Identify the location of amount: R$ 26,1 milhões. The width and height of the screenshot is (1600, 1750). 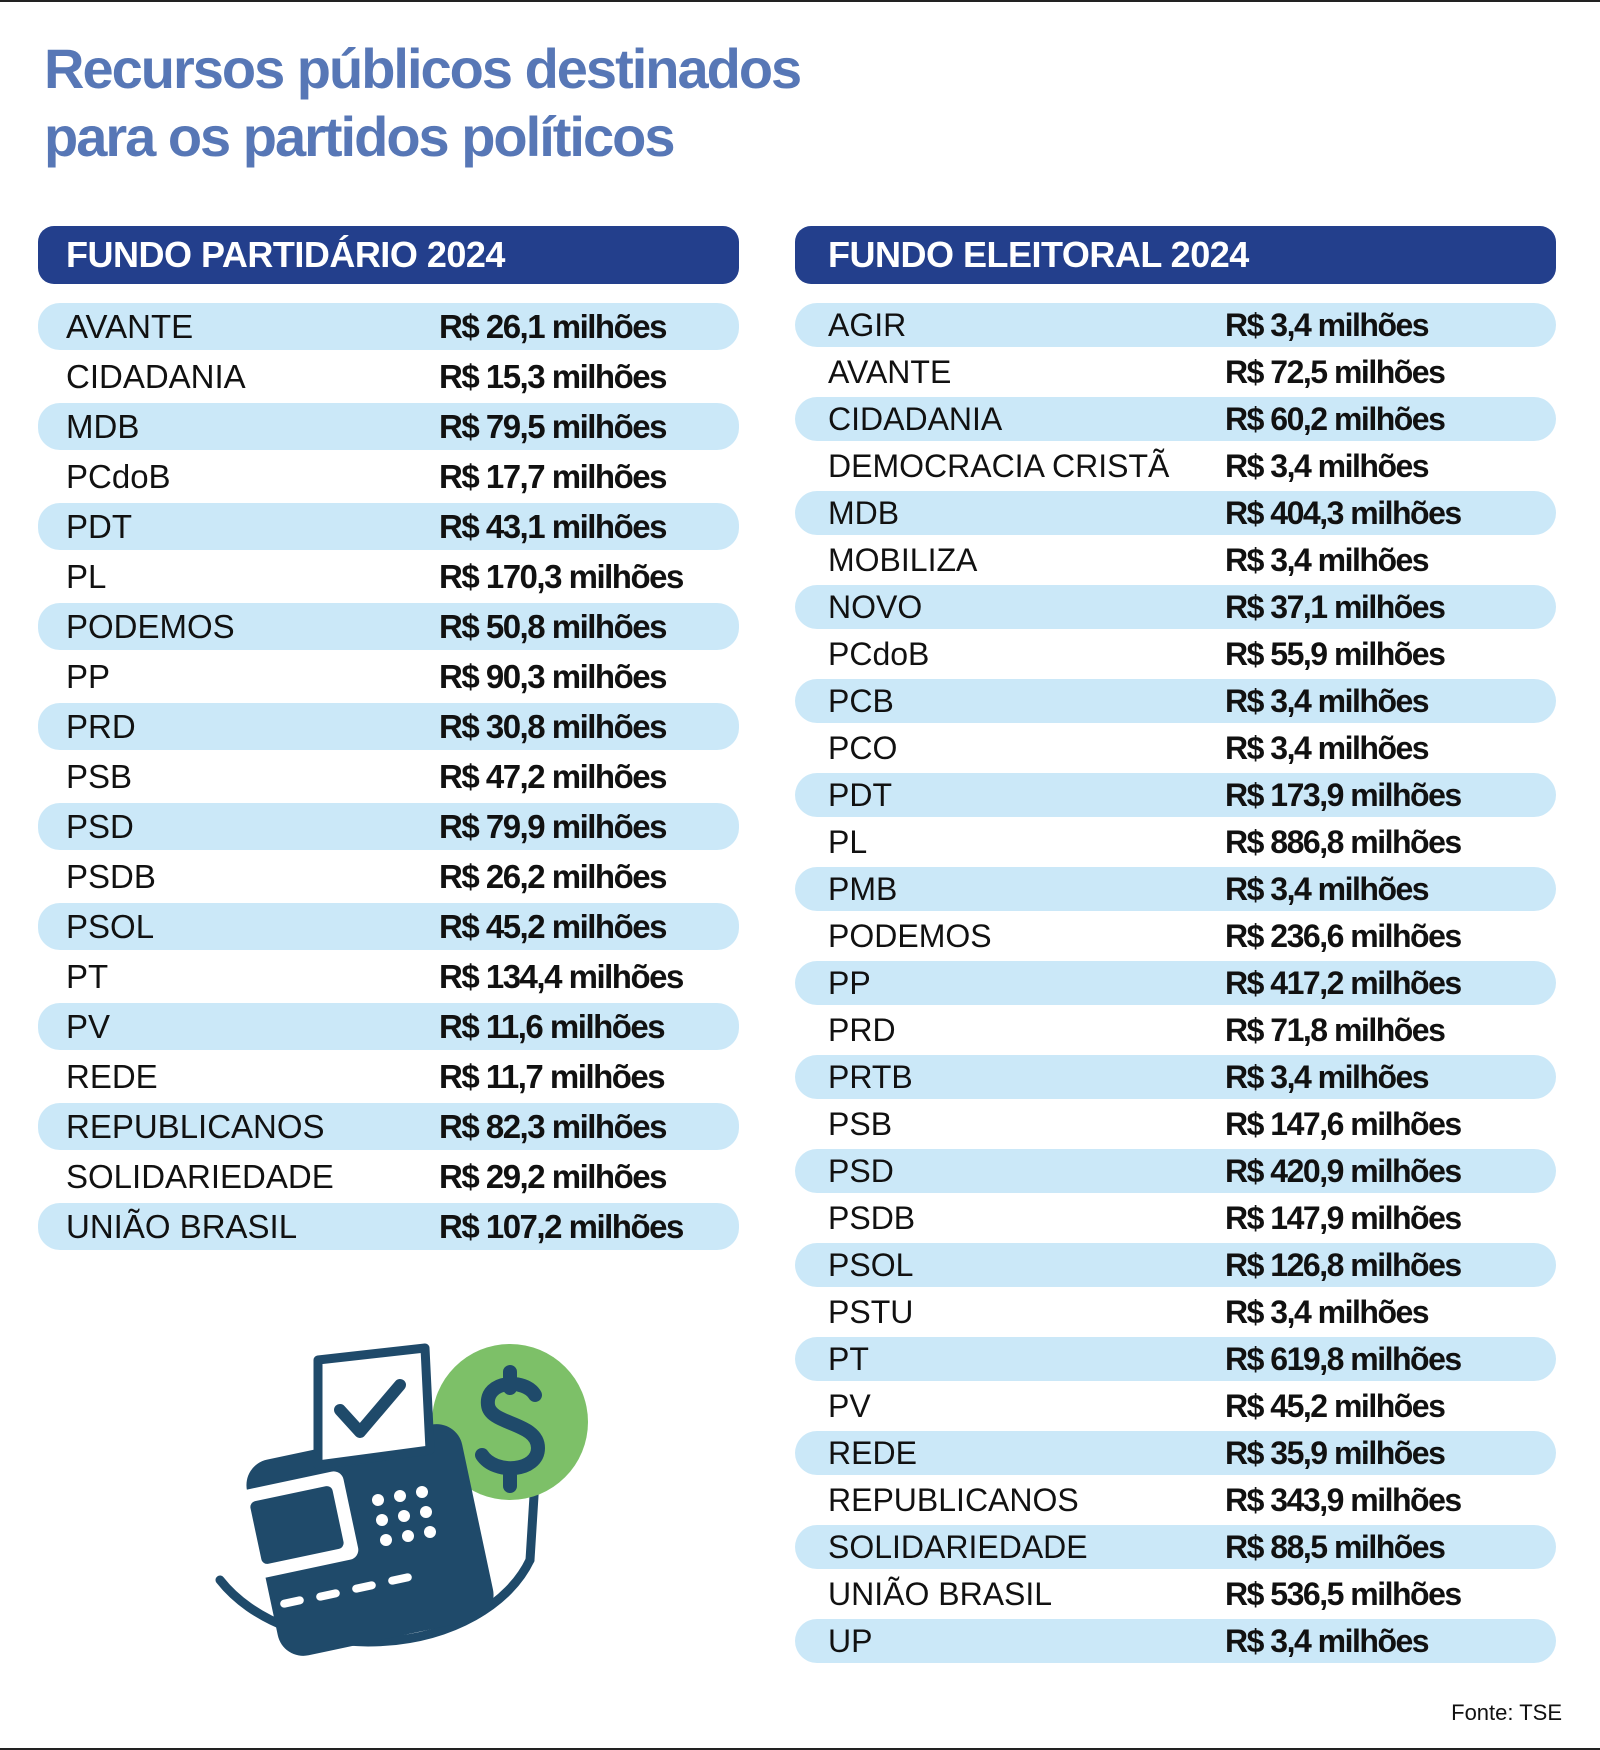
(553, 326).